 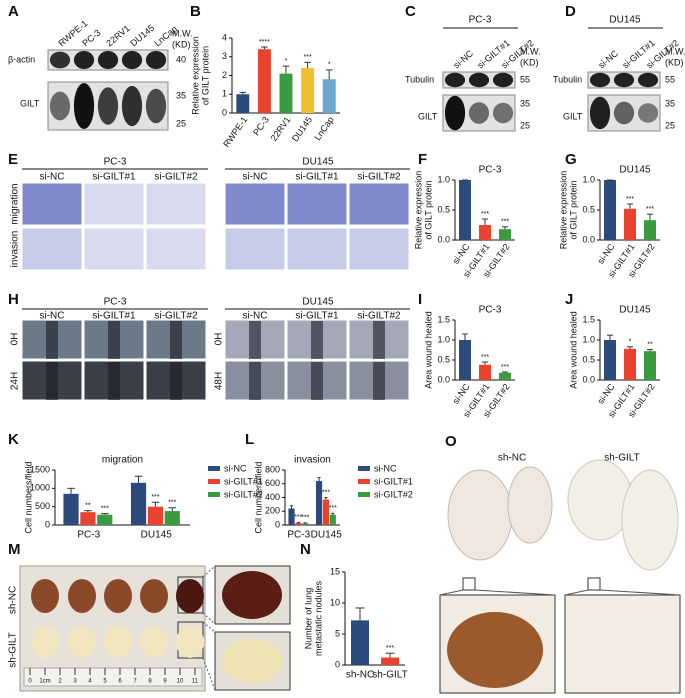 What do you see at coordinates (15, 249) in the screenshot?
I see `row-label: invasion` at bounding box center [15, 249].